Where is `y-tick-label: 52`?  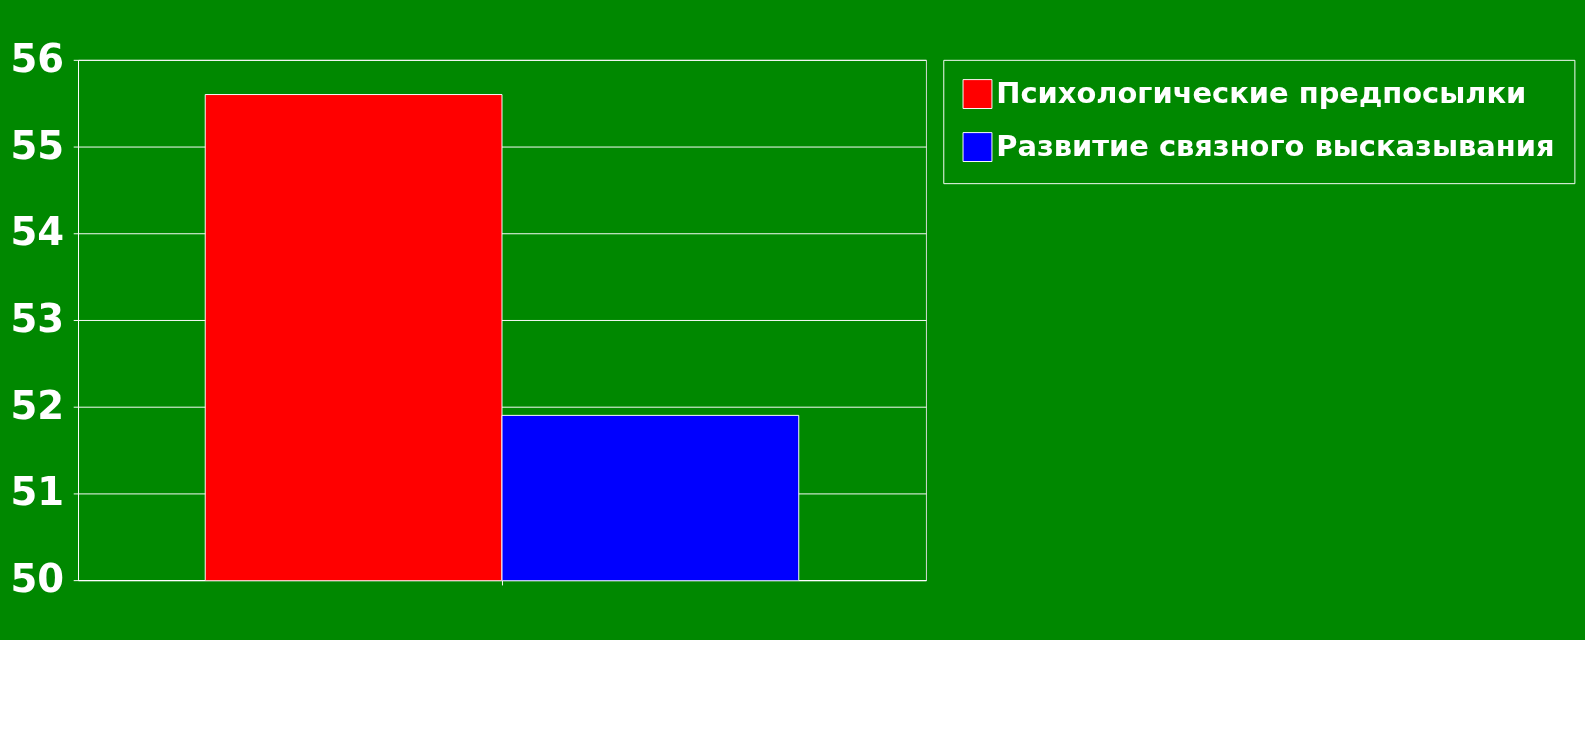 y-tick-label: 52 is located at coordinates (37, 405).